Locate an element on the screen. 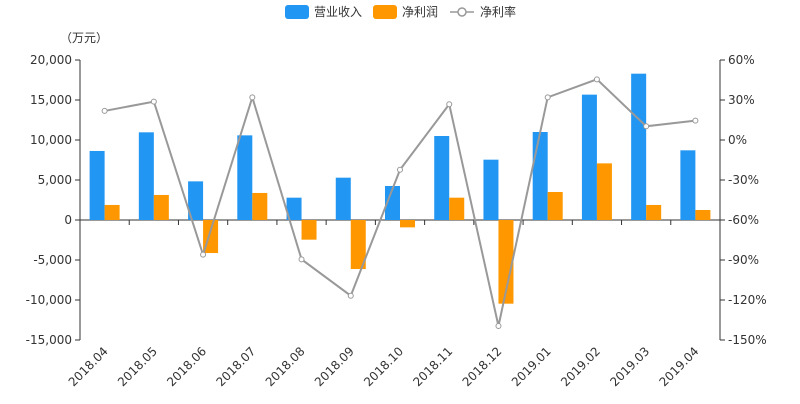 Image resolution: width=800 pixels, height=404 pixels. x-tick-label: 2019.01 is located at coordinates (531, 366).